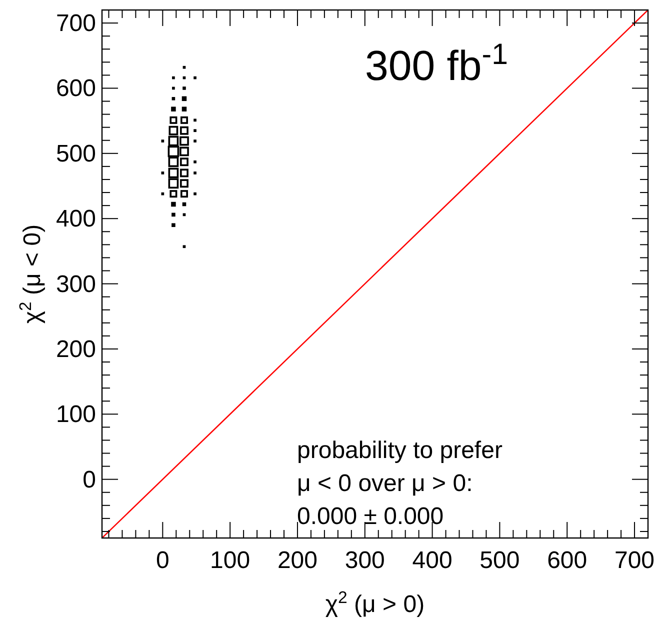  Describe the element at coordinates (230, 560) in the screenshot. I see `x-tick-label: 100` at that location.